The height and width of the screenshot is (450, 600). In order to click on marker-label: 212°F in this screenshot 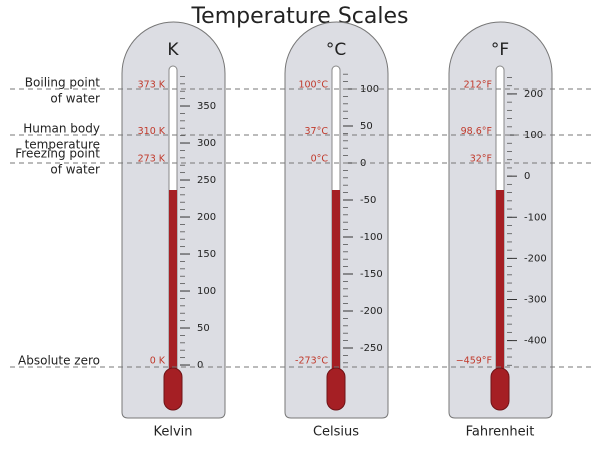, I will do `click(478, 85)`.